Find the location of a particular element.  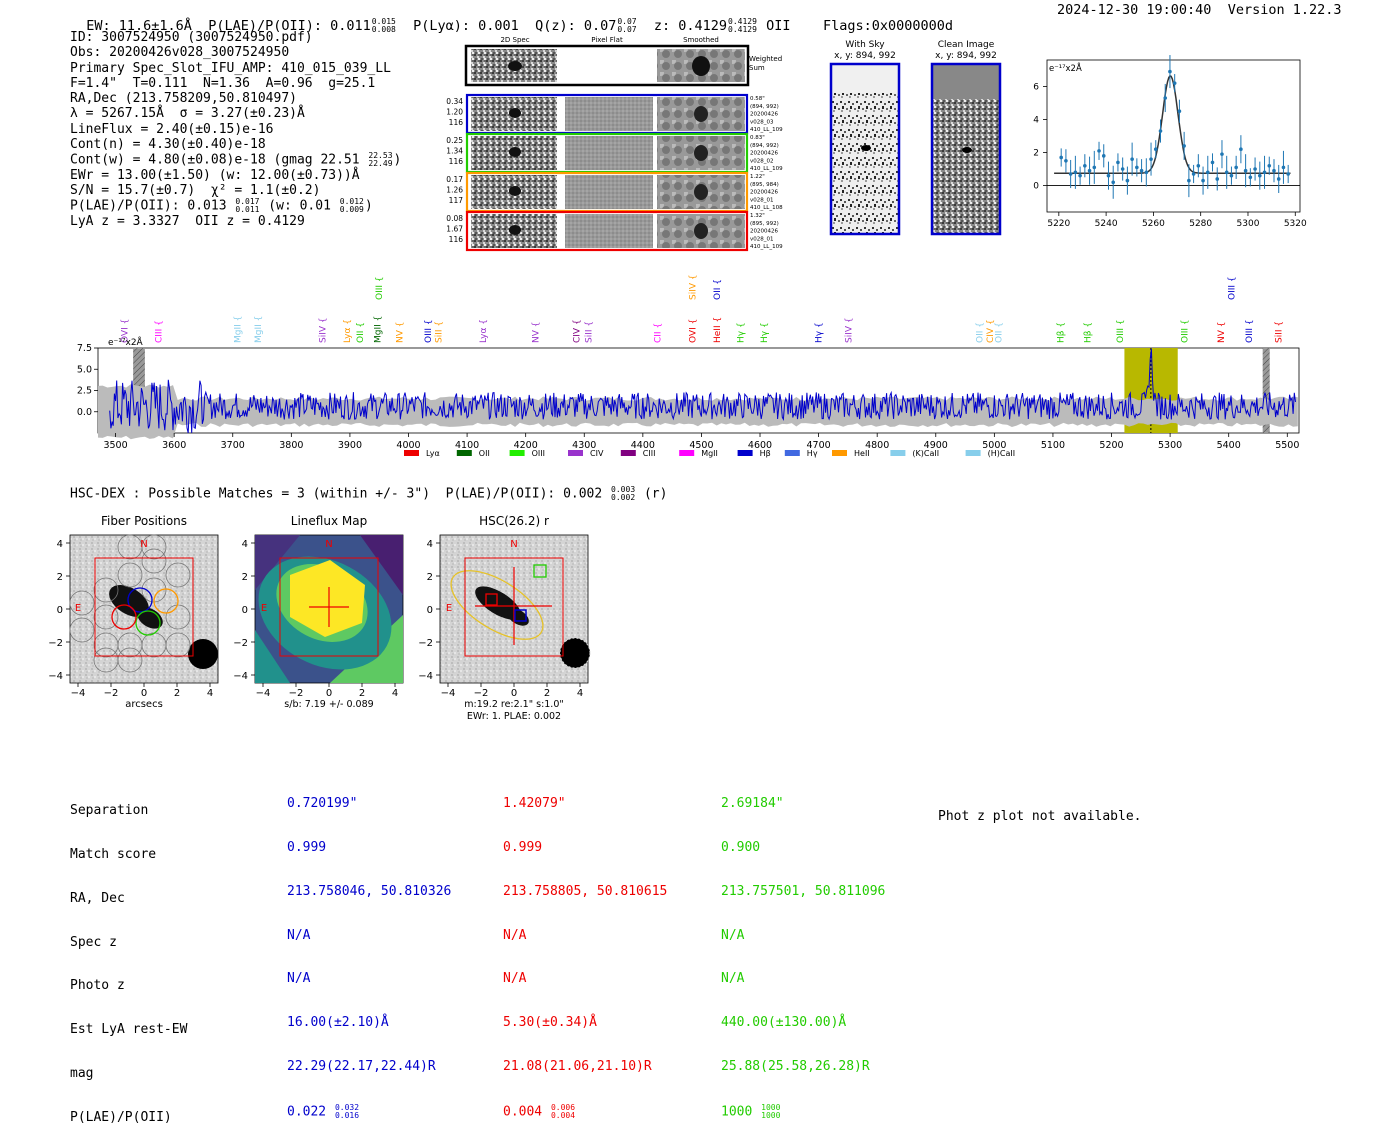

m1-plae: 0.022 0.032 0.016 is located at coordinates (369, 1111).